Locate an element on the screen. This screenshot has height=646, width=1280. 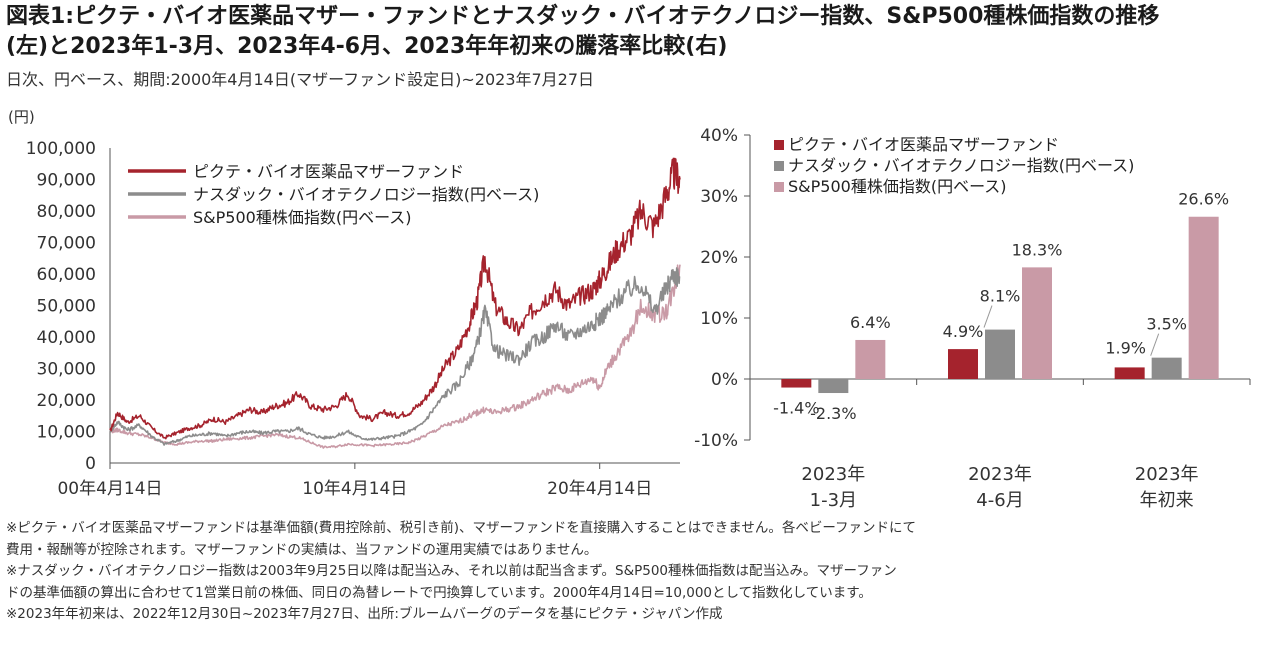
data-label-3-1: 1.9% is located at coordinates (1125, 347).